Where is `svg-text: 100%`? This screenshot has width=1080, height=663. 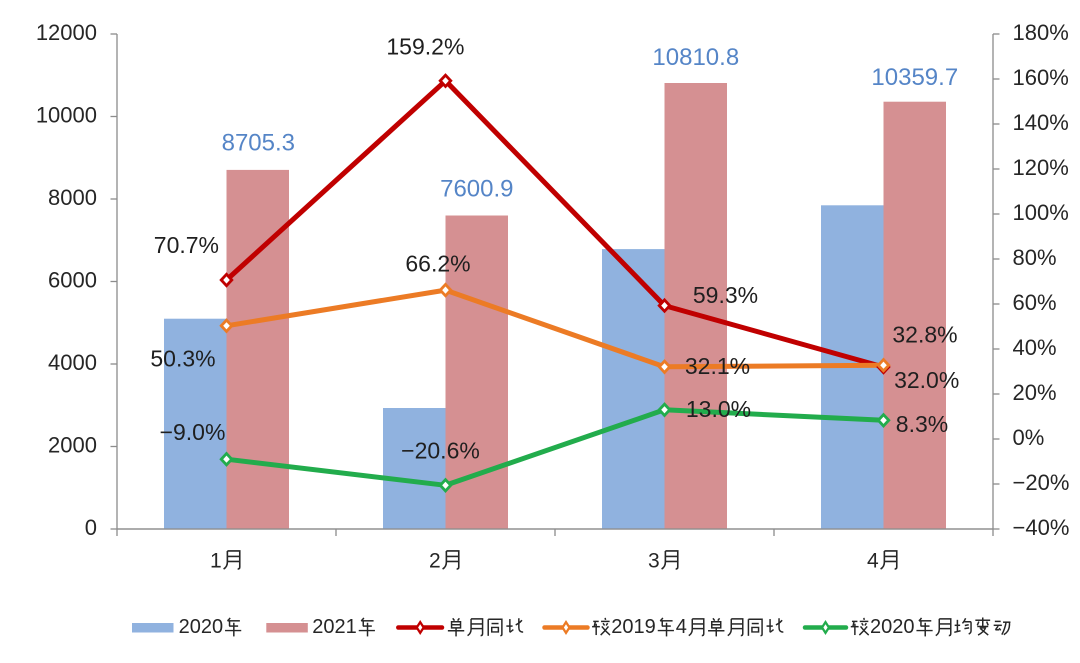 svg-text: 100% is located at coordinates (1041, 212).